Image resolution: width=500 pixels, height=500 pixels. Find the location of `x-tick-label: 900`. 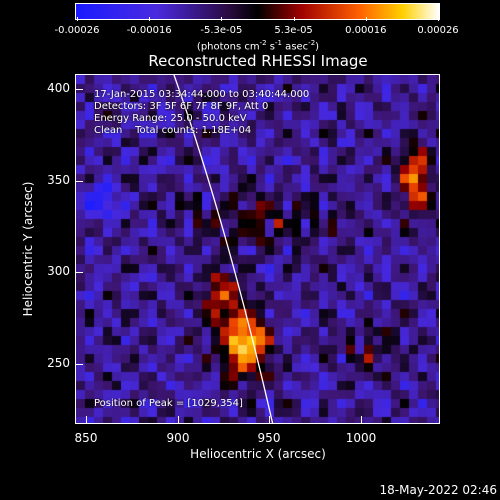

x-tick-label: 900 is located at coordinates (178, 438).